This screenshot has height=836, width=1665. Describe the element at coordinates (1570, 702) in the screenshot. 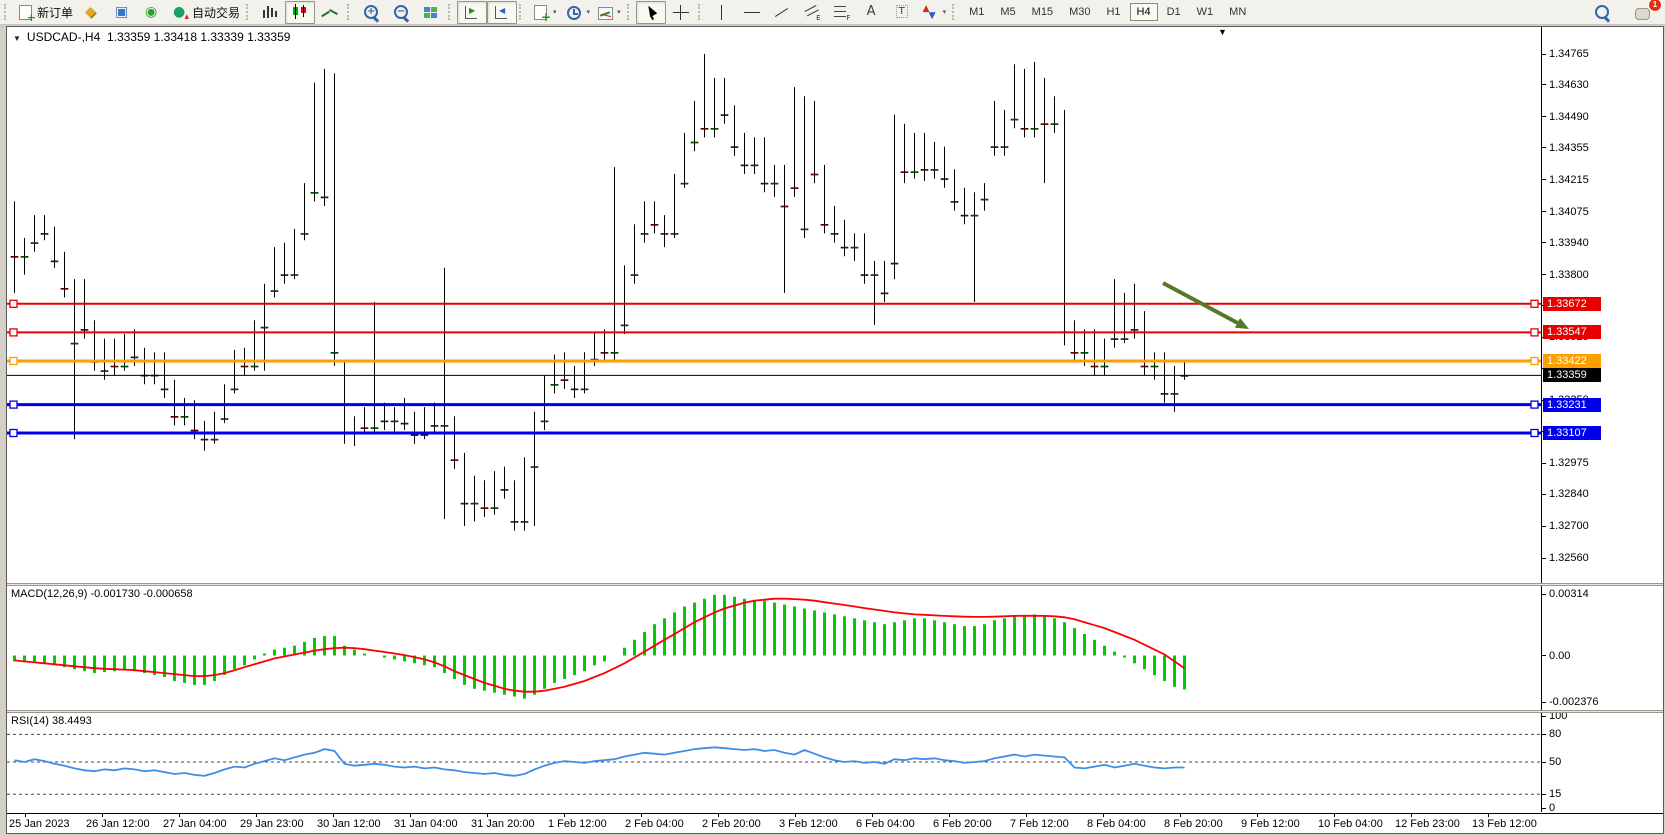

I see `macd-axis-tick: -0.002376` at that location.